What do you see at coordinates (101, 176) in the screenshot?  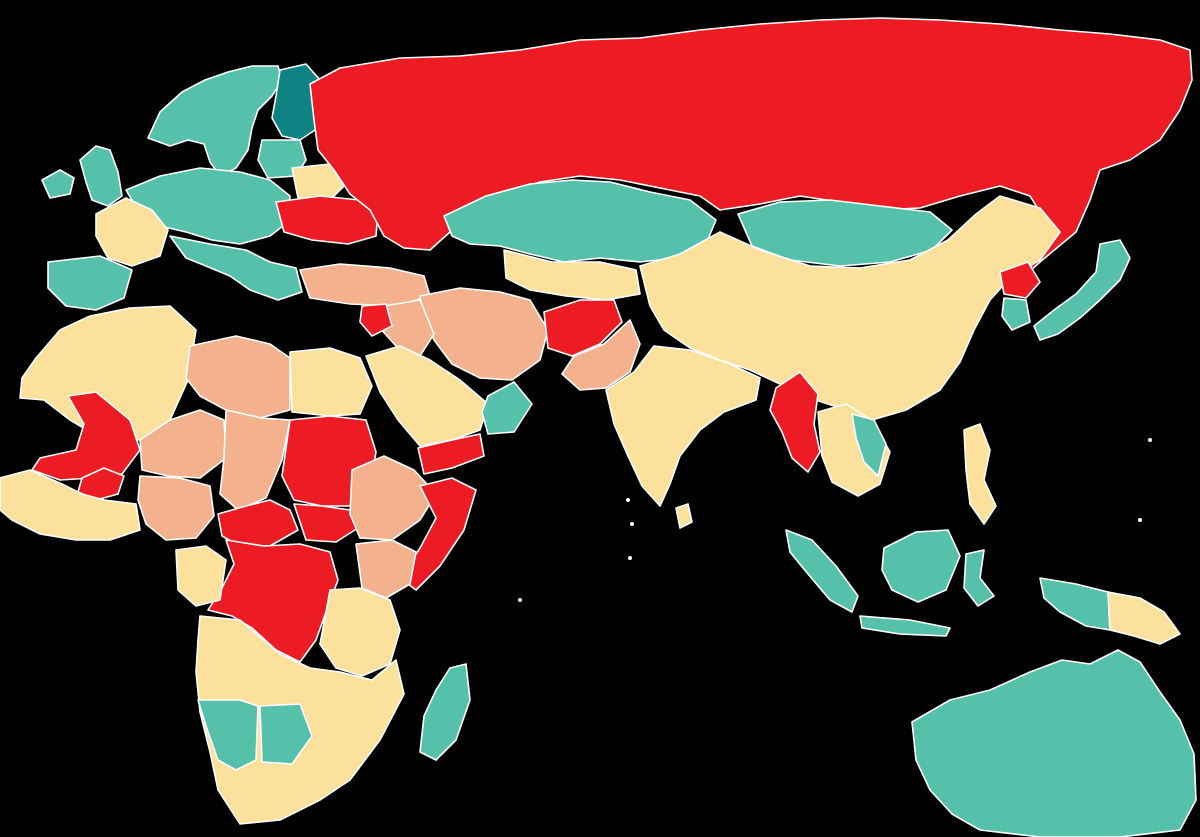 I see `region-uk` at bounding box center [101, 176].